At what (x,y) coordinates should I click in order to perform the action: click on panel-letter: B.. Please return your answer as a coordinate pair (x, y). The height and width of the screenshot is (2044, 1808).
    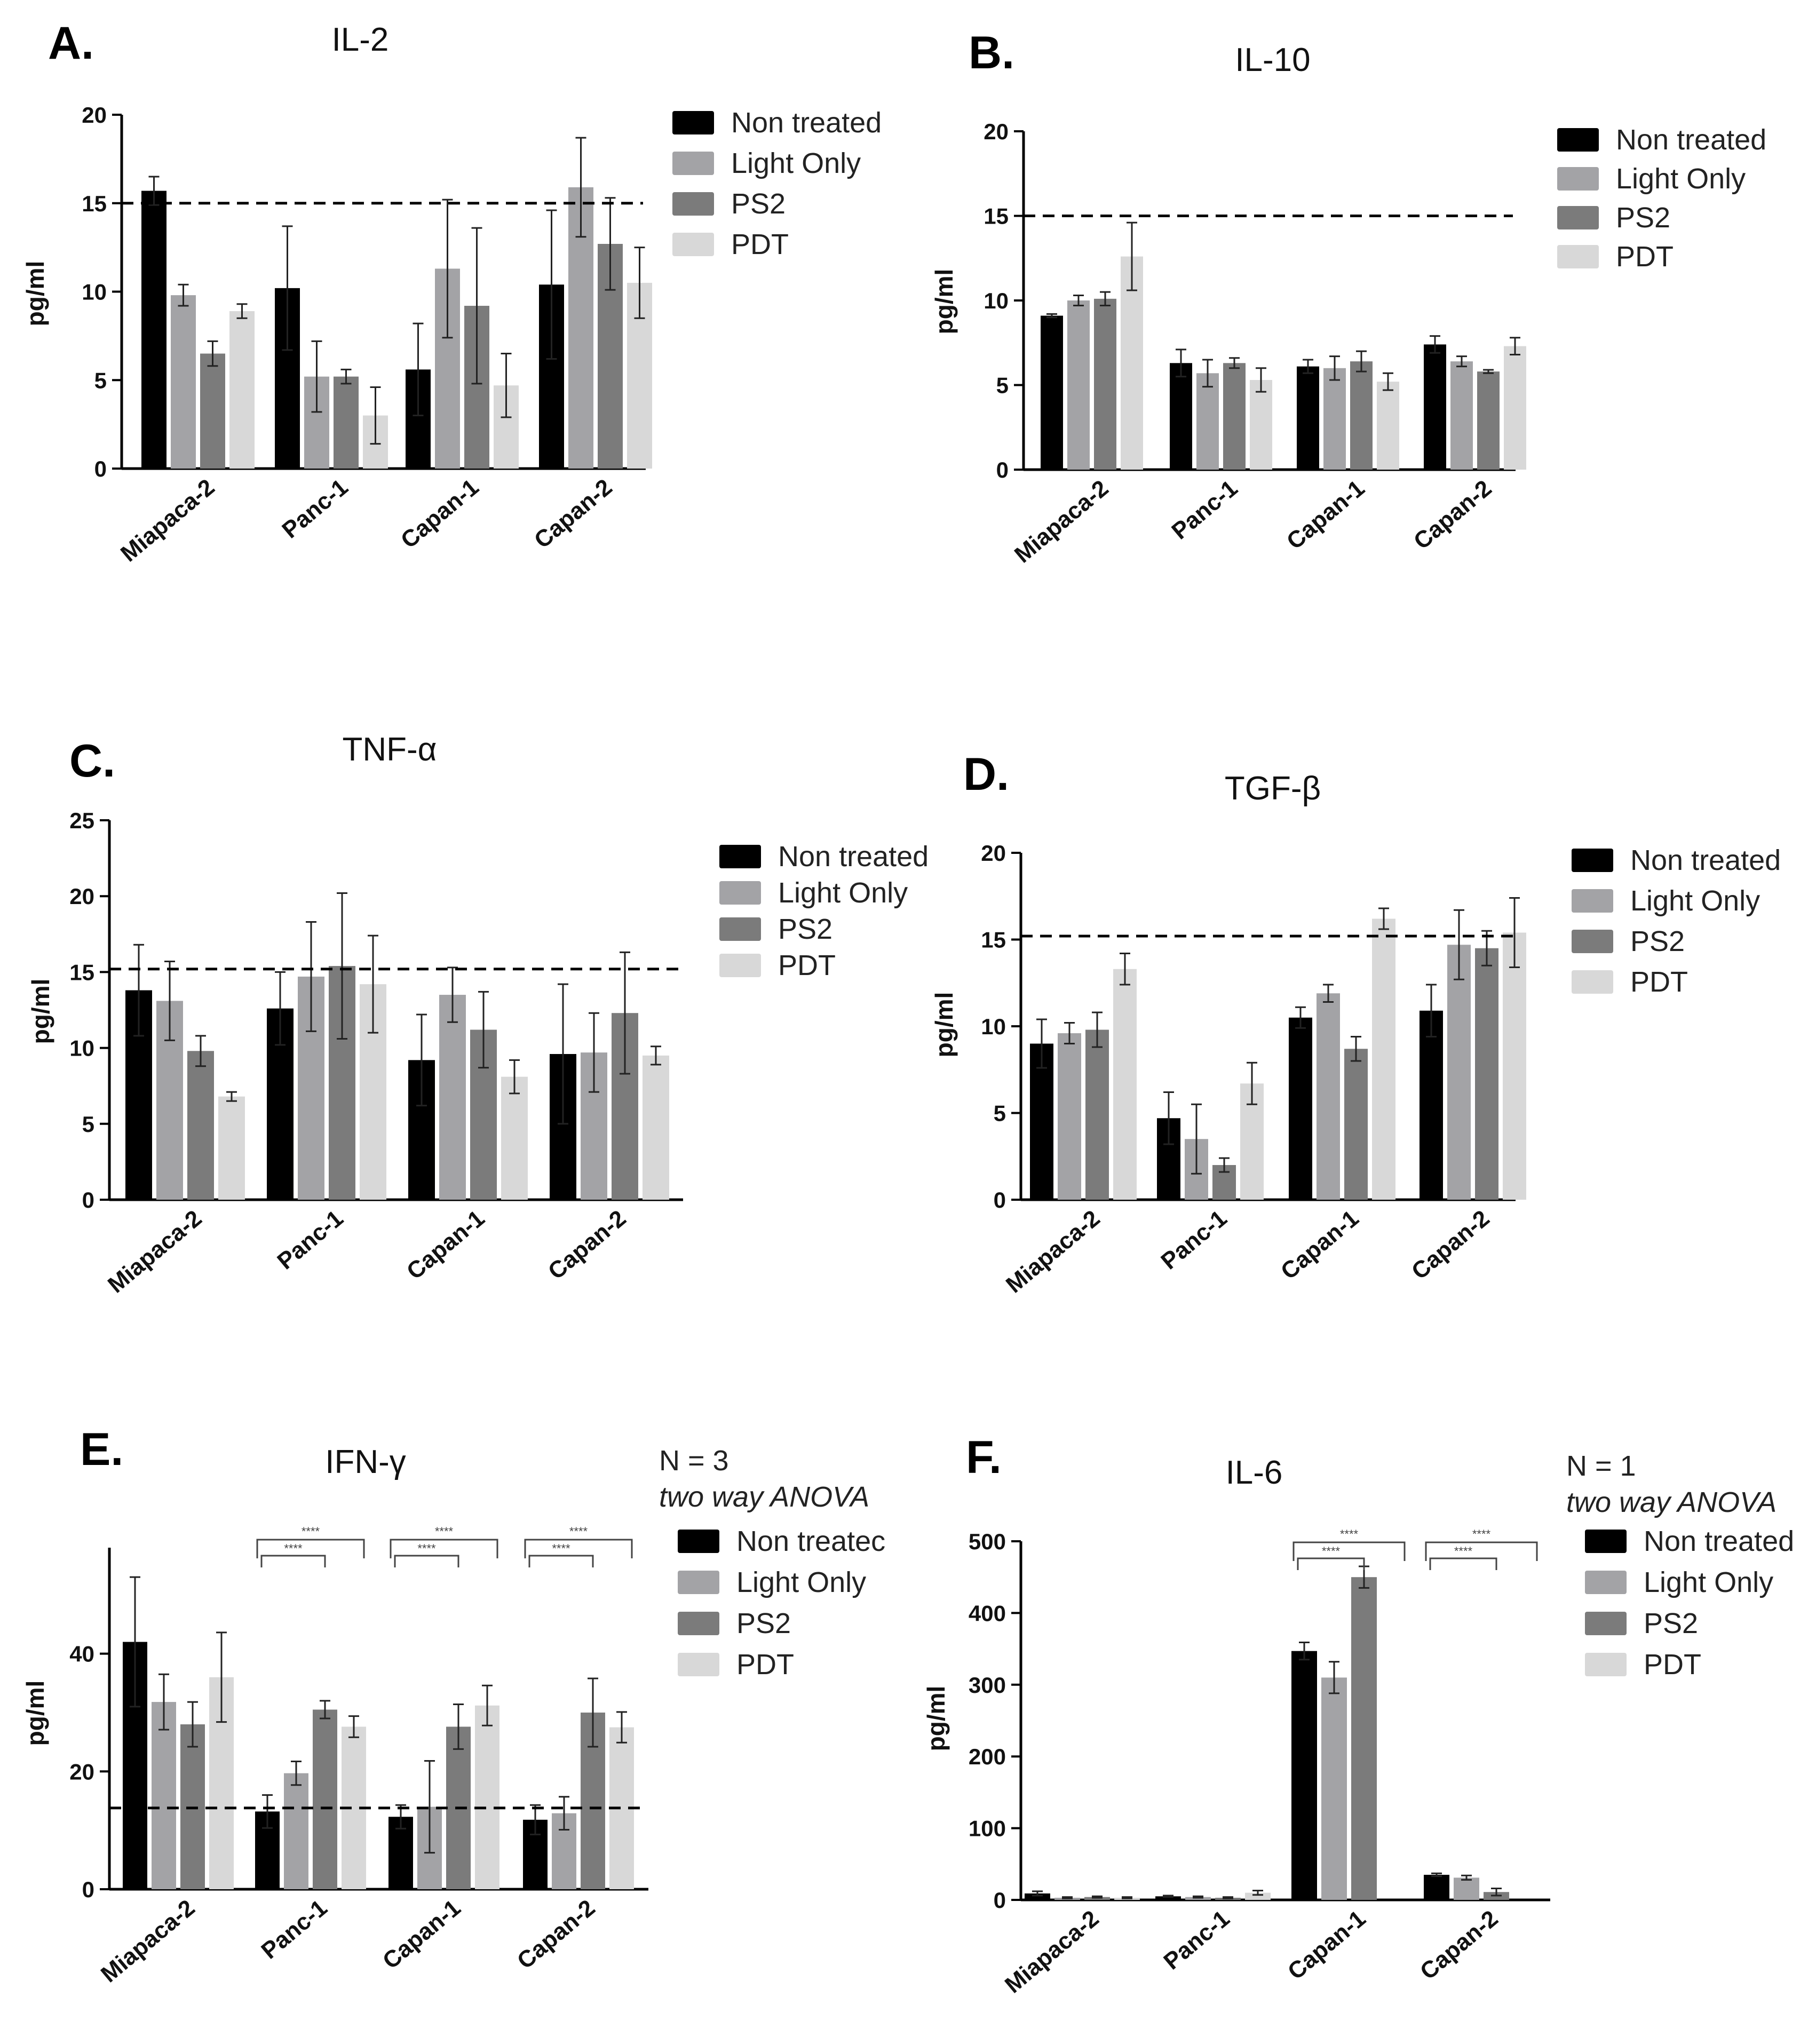
    Looking at the image, I should click on (992, 52).